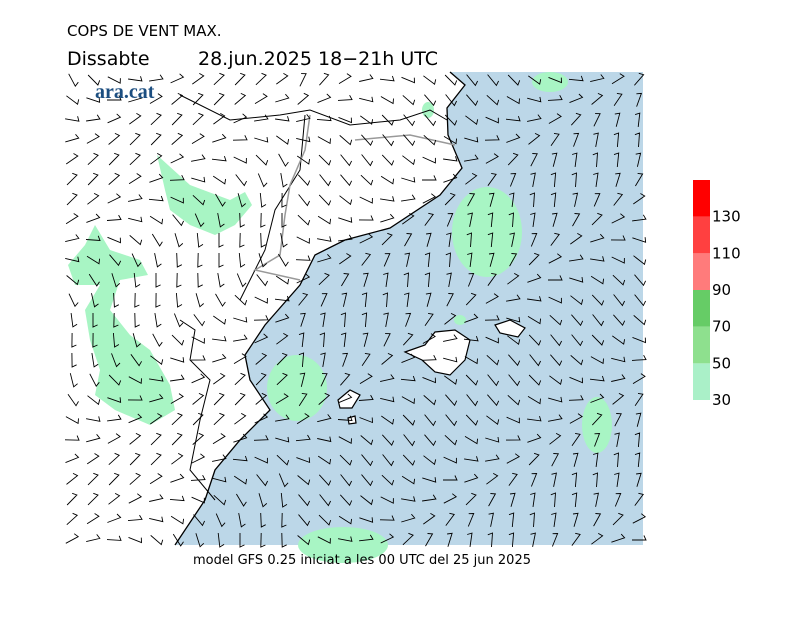 Image resolution: width=800 pixels, height=621 pixels. Describe the element at coordinates (721, 327) in the screenshot. I see `legend-label: 70` at that location.